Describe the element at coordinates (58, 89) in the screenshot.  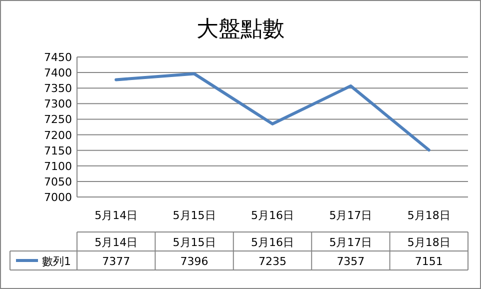
I see `y-tick-label: 7350` at that location.